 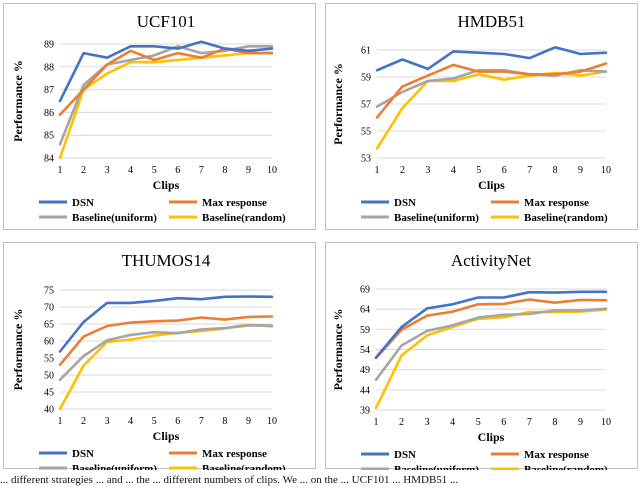 I want to click on activitynet-x-tick-label: 9, so click(x=580, y=422).